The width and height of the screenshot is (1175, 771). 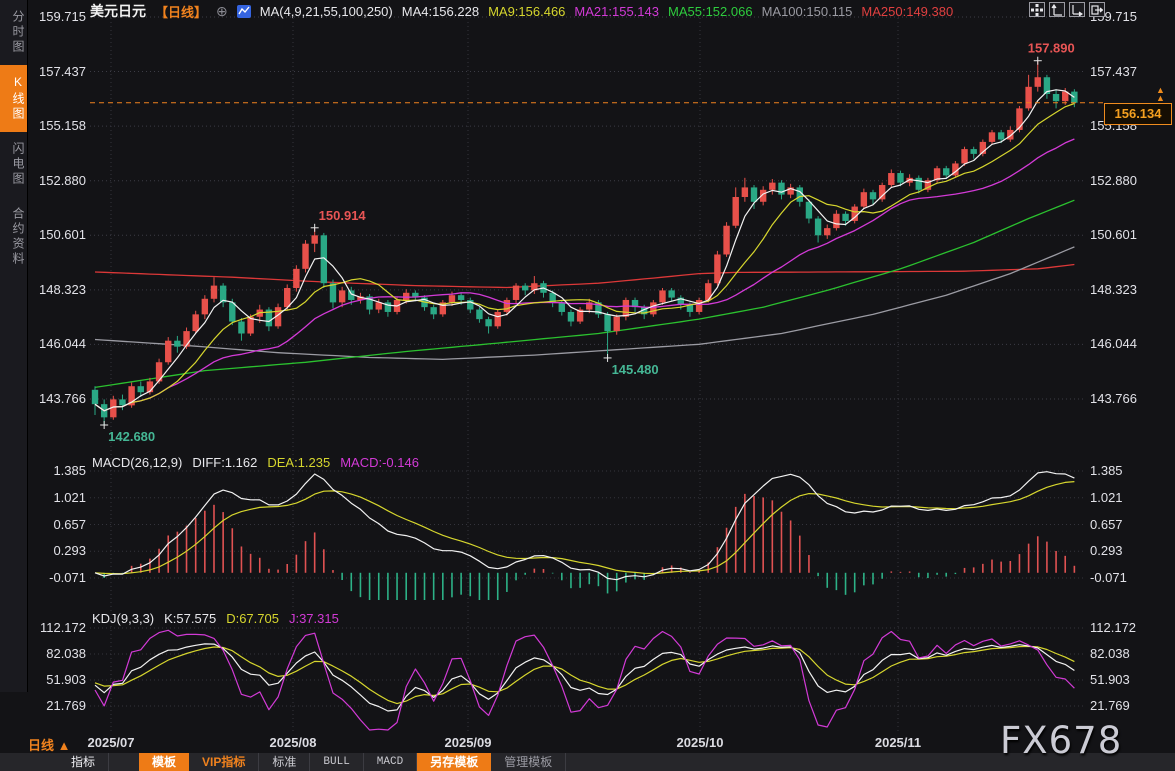 I want to click on x-axis-tick: 2025/11, so click(x=898, y=742).